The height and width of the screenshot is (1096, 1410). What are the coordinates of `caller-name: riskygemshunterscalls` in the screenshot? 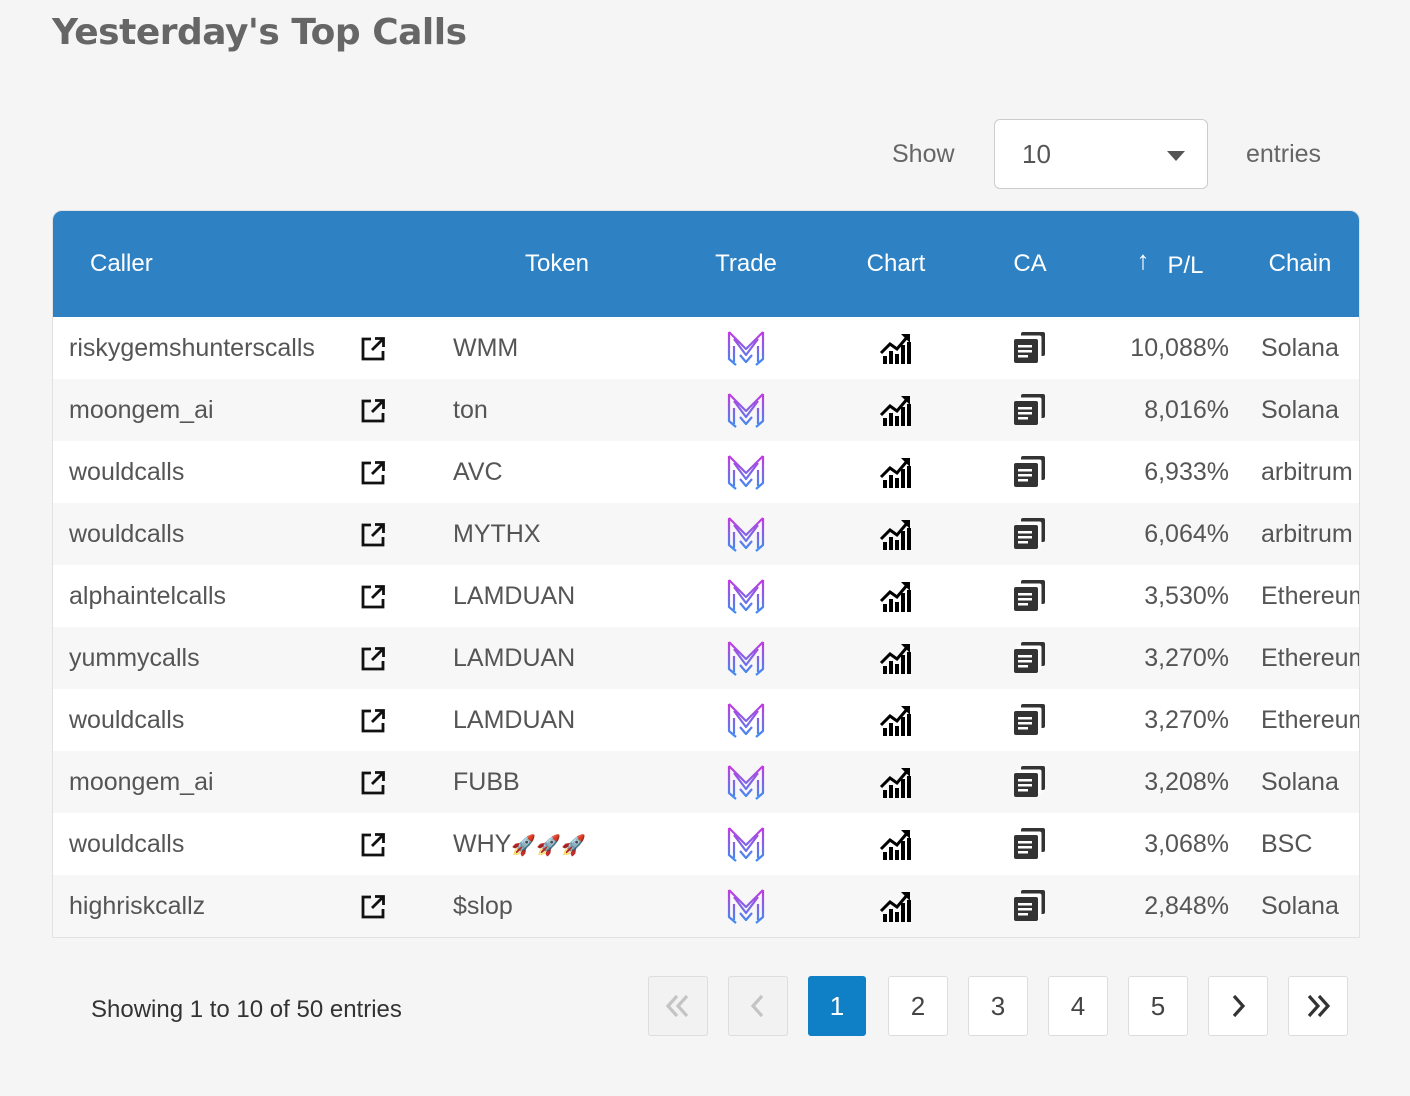 It's located at (192, 347).